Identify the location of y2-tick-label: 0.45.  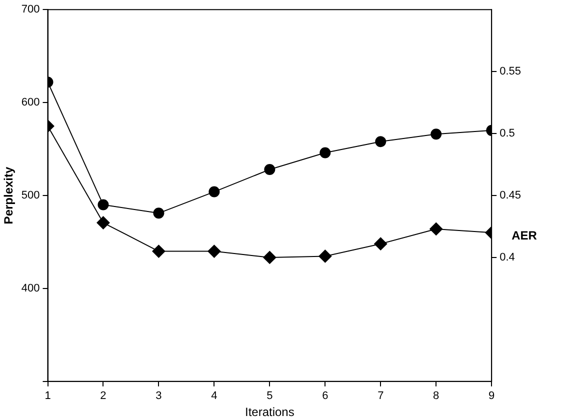
(511, 196).